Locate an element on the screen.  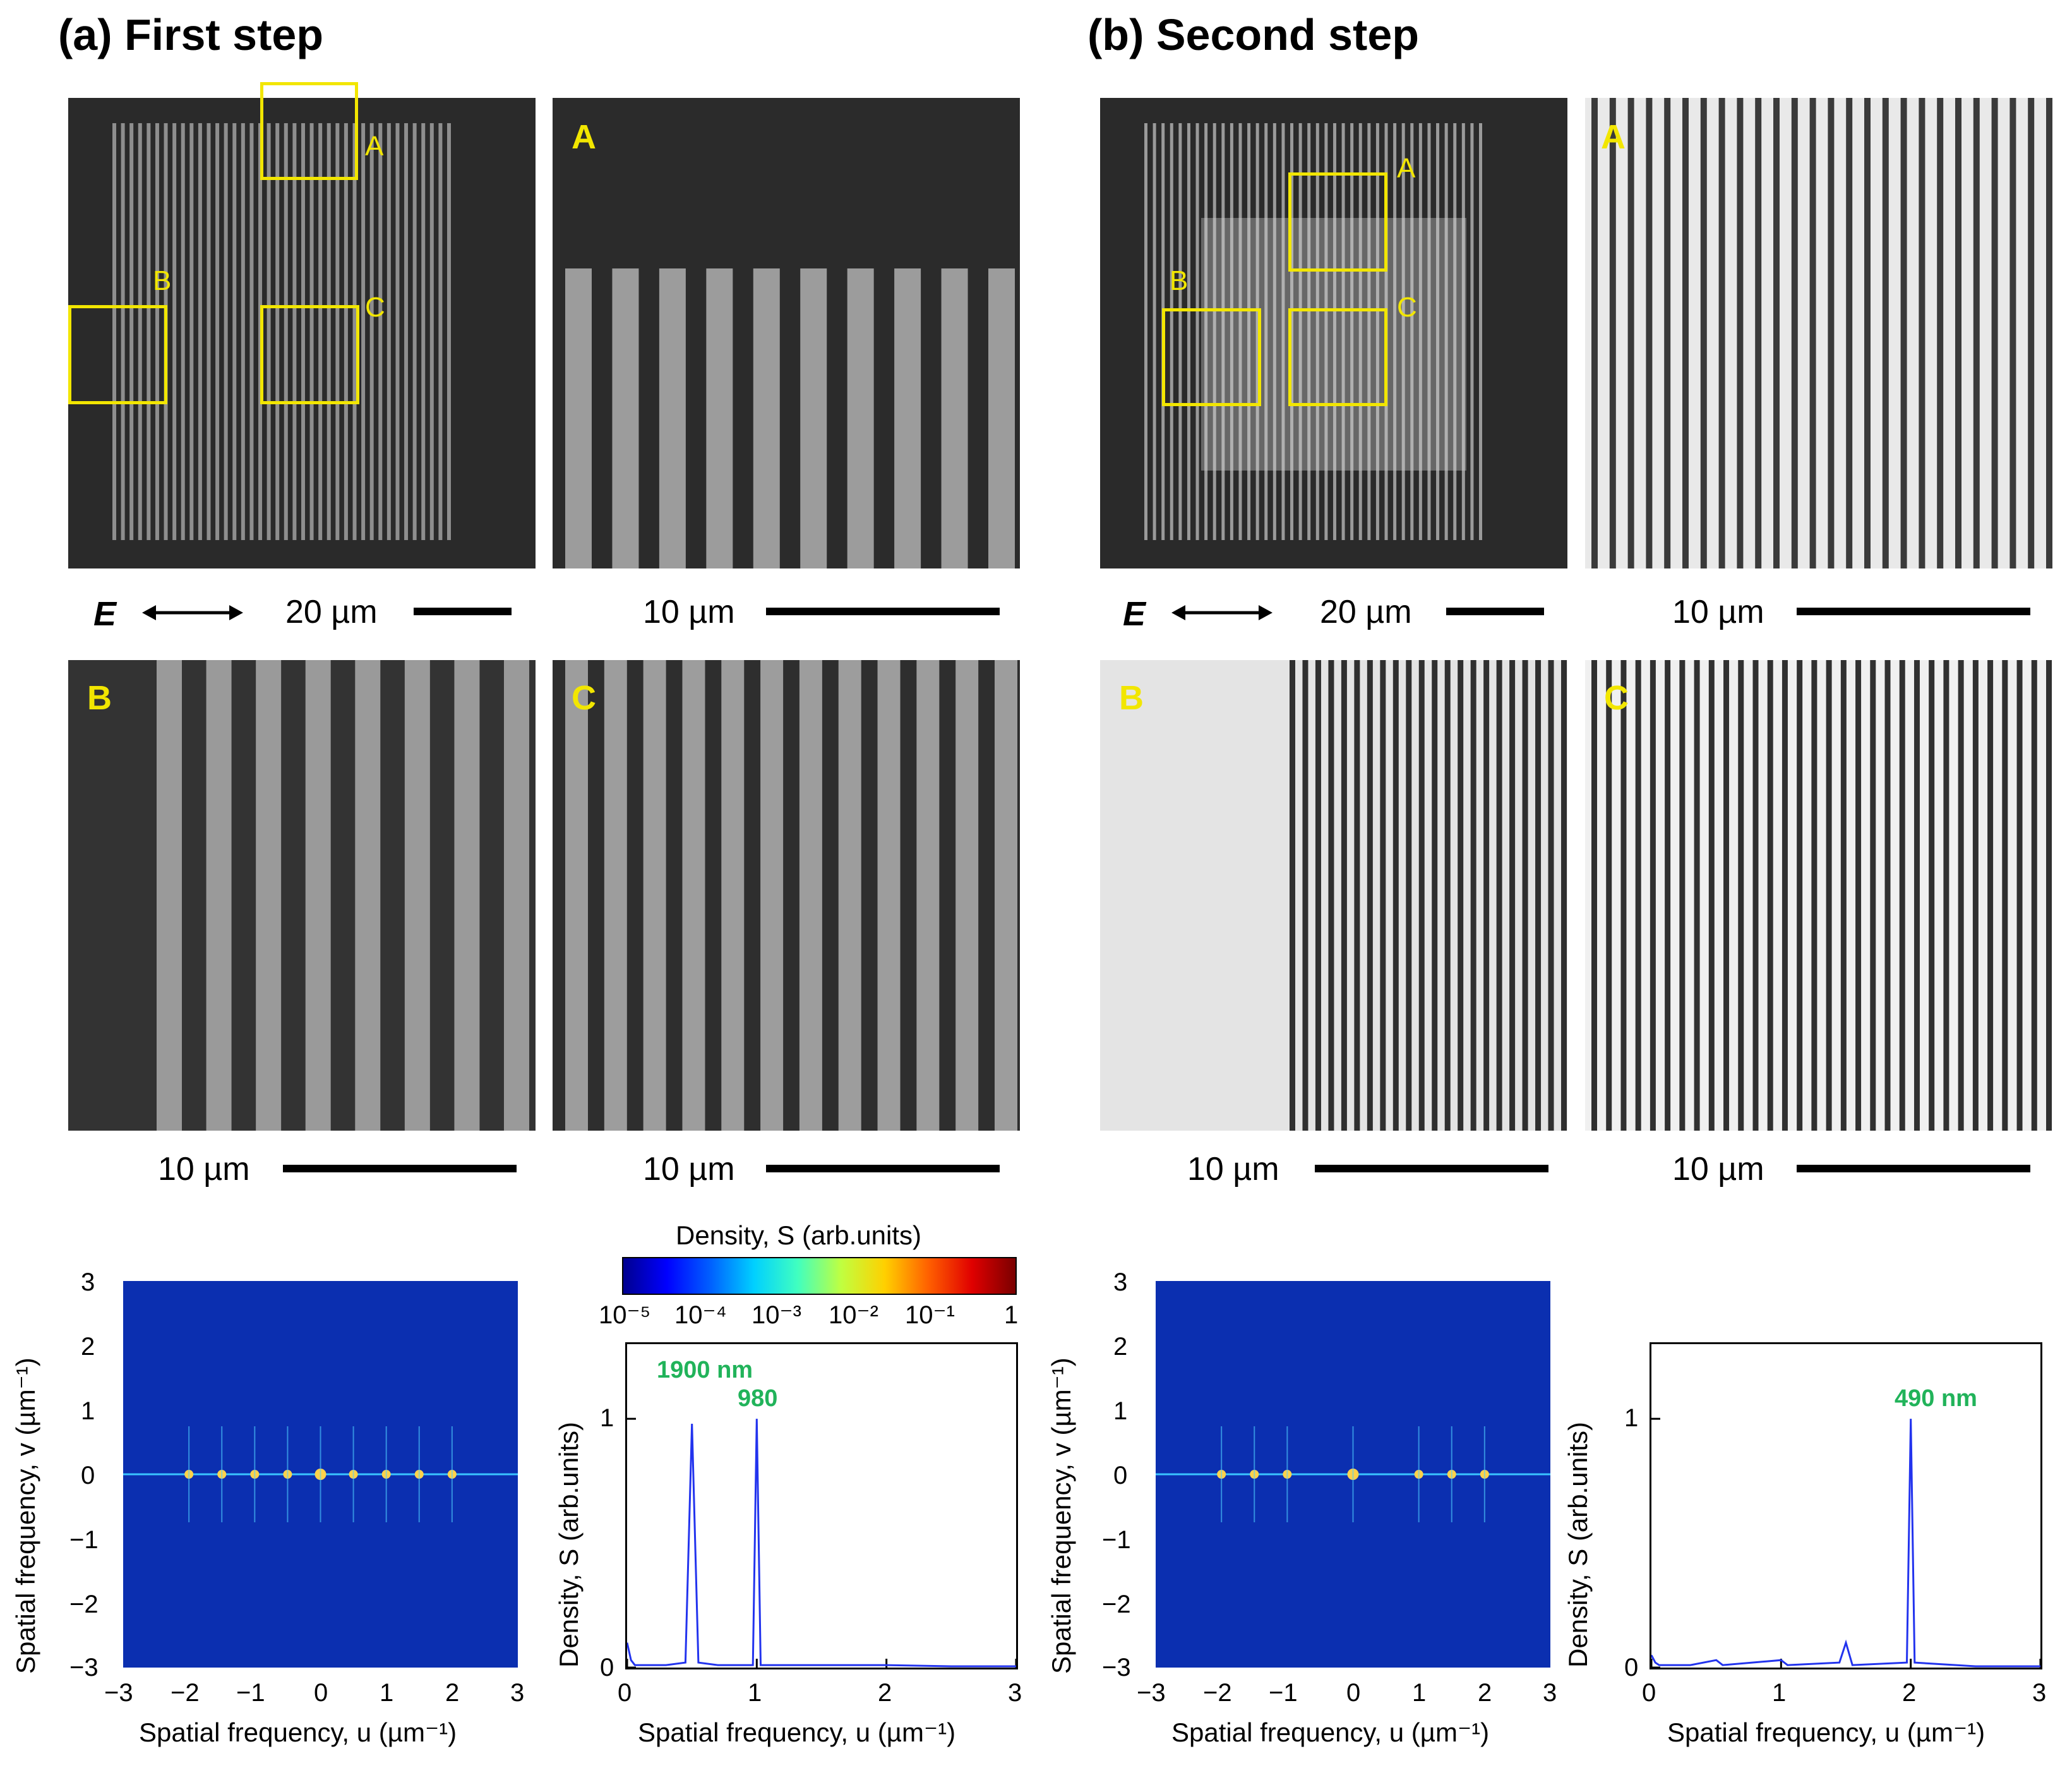
spectrum-plot-second is located at coordinates (1846, 1505).